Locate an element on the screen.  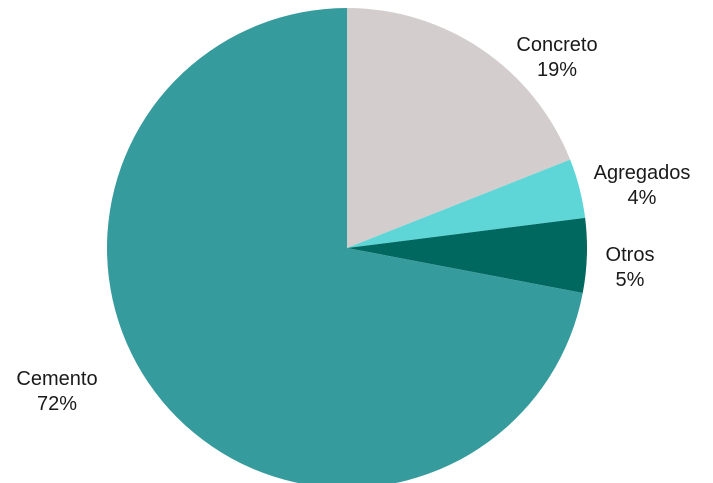
slice-label-cemento: Cemento 72% is located at coordinates (57, 392).